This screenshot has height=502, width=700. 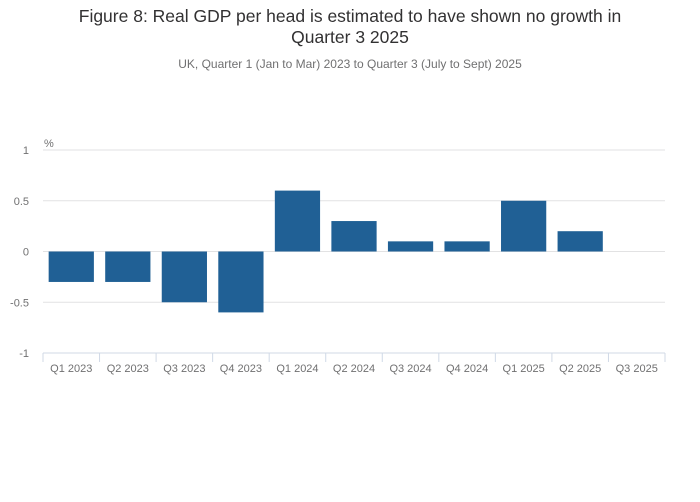 I want to click on y-tick-label: 0, so click(x=26, y=253).